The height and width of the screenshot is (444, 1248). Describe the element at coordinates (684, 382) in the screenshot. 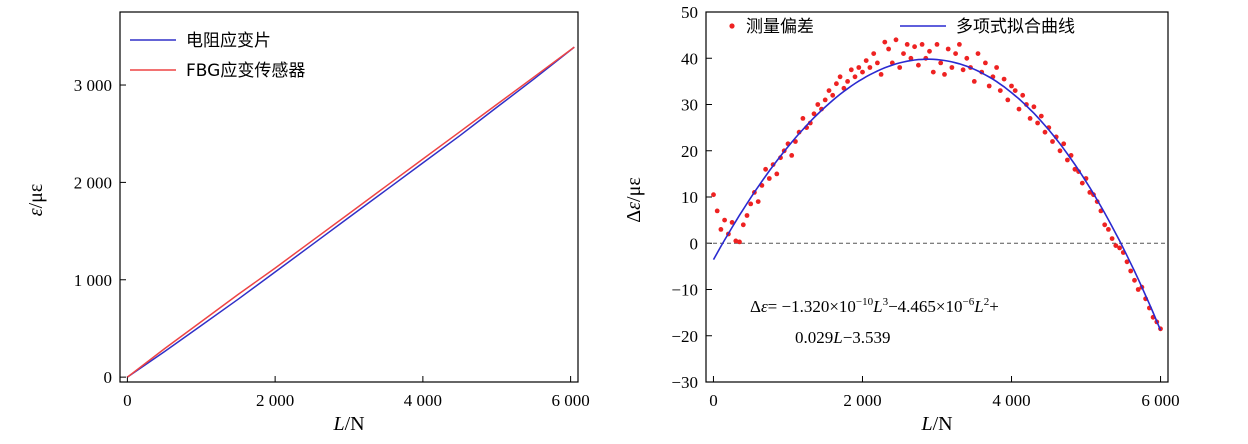

I see `right-y-tick-label: −30` at that location.